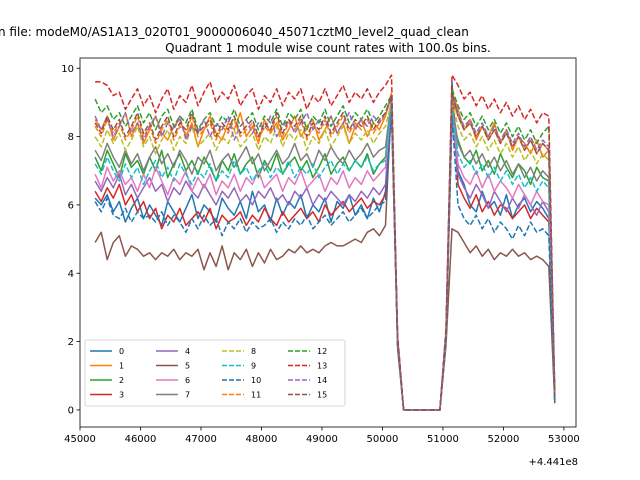 The width and height of the screenshot is (640, 480). I want to click on x-offset-label: +4.441e8, so click(553, 462).